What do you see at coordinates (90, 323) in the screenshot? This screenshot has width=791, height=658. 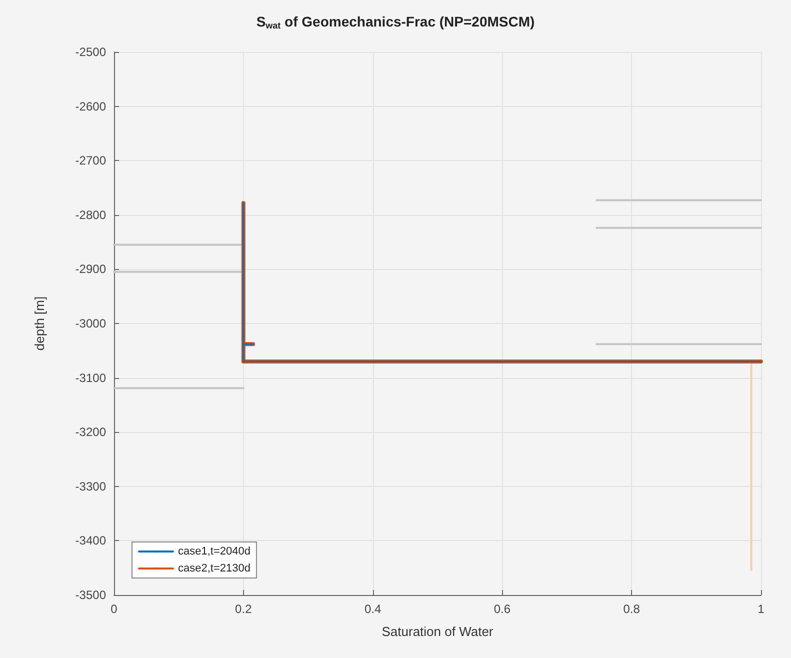 I see `y-tick-label: -3000` at bounding box center [90, 323].